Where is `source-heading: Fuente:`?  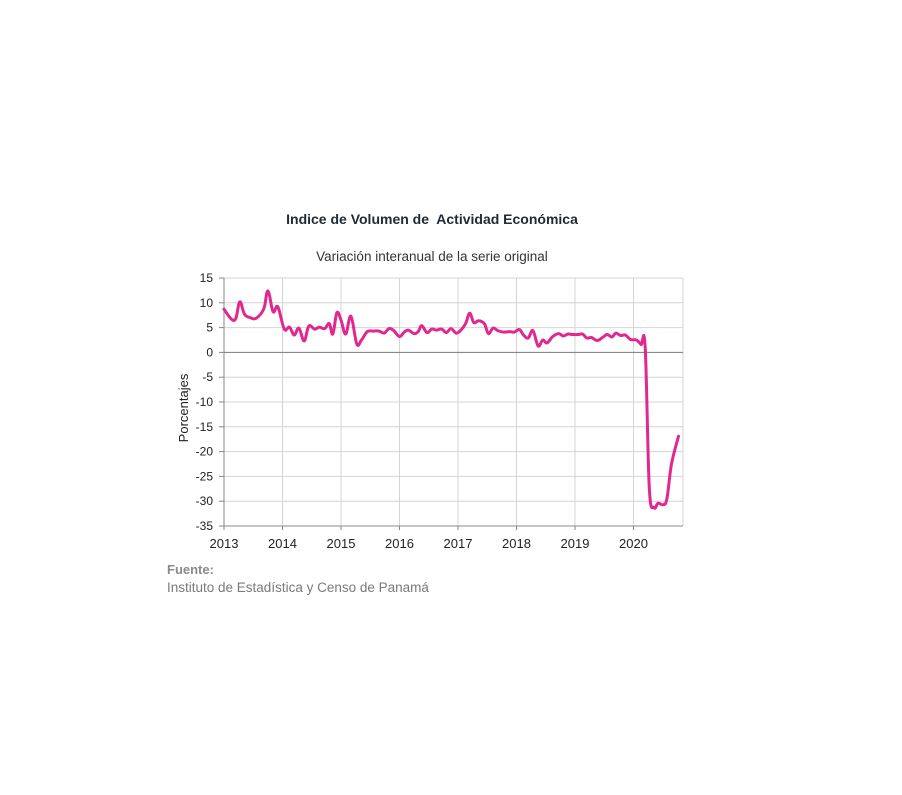
source-heading: Fuente: is located at coordinates (190, 569).